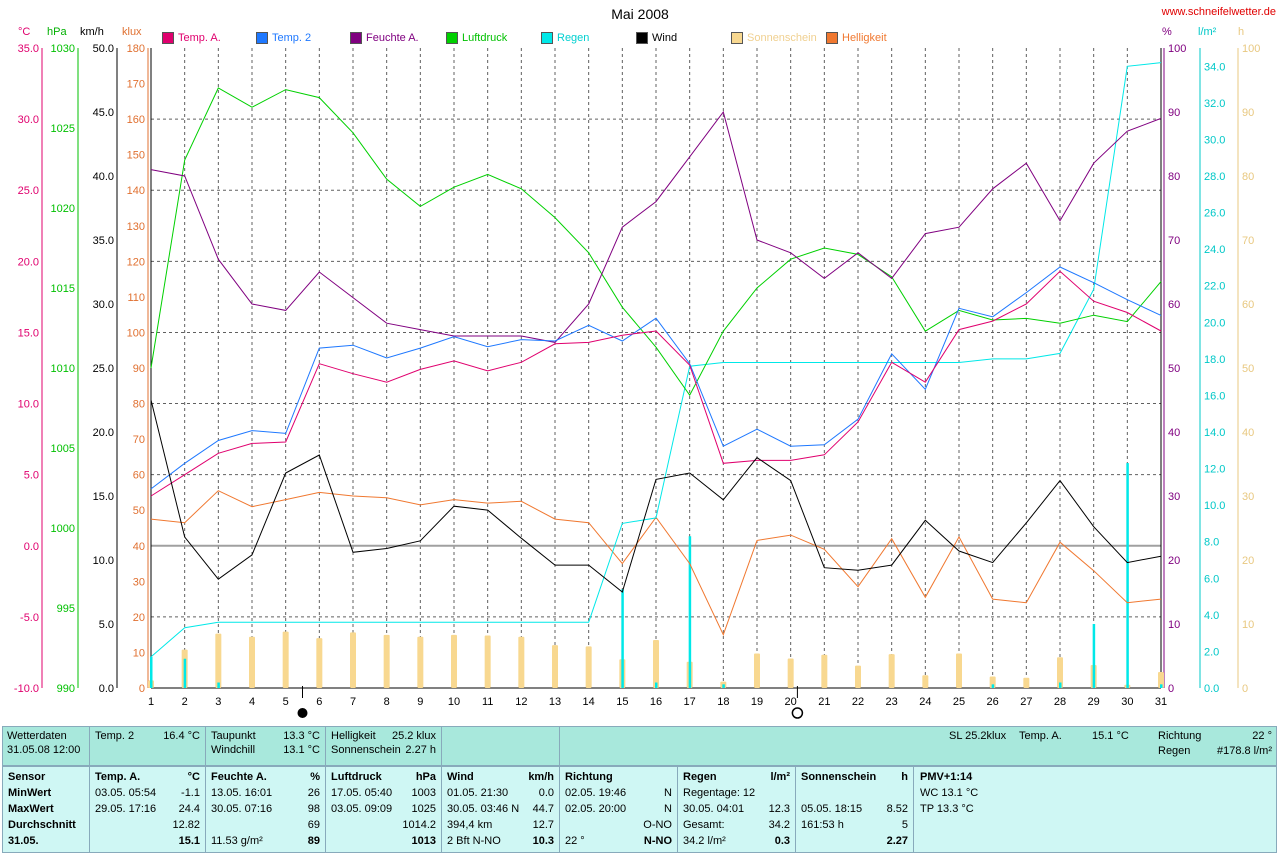  What do you see at coordinates (1245, 689) in the screenshot?
I see `tick-label-sun: 0` at bounding box center [1245, 689].